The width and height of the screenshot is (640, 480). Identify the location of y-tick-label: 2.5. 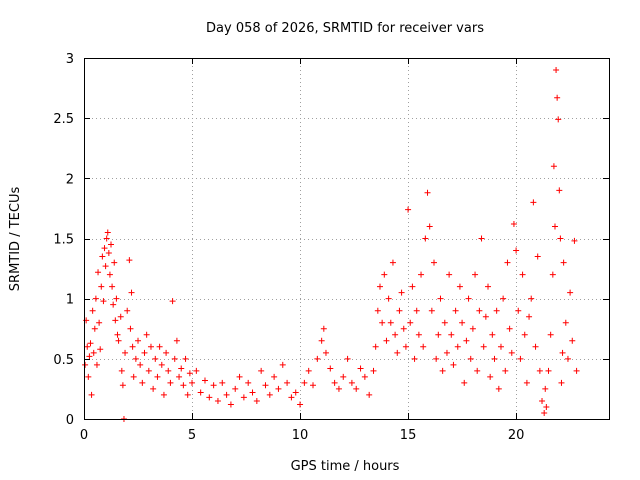
(63, 119).